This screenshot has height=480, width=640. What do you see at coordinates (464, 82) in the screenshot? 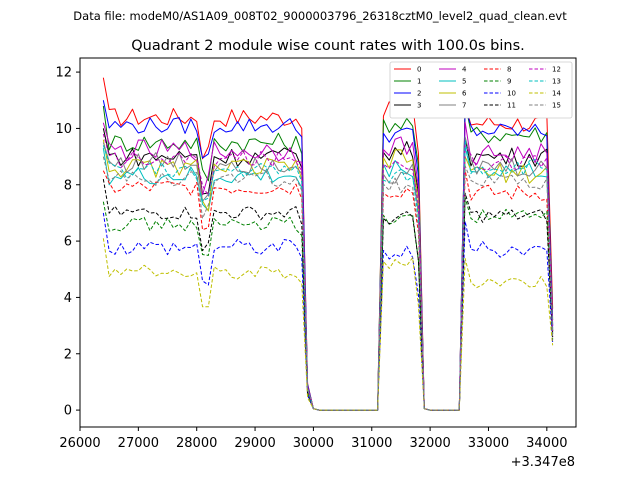
I see `legend-label-5: 5` at bounding box center [464, 82].